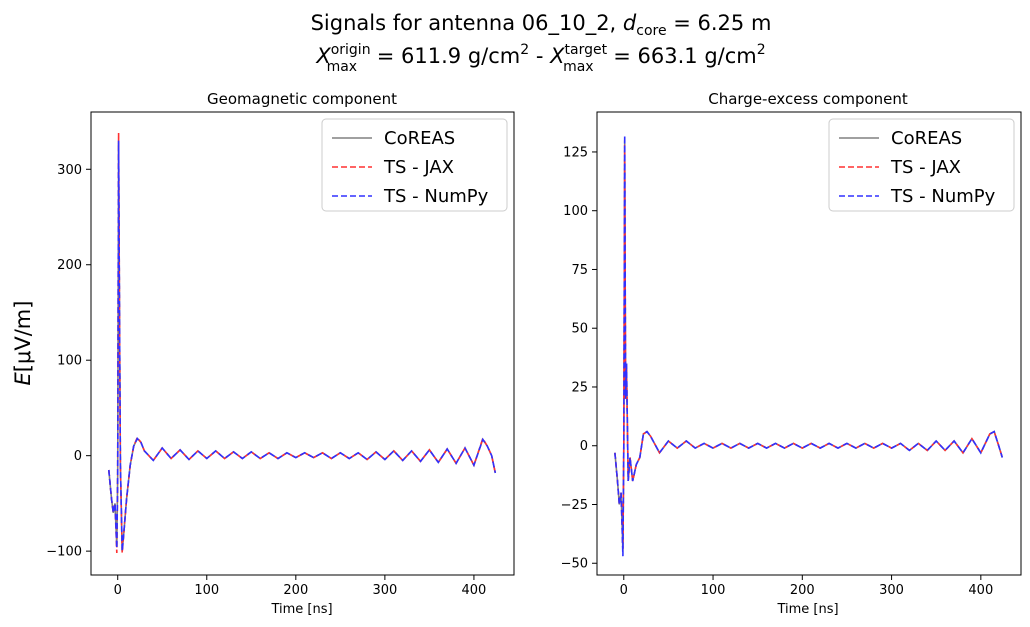  I want to click on xmax-origin-value: = 611.9 g/cm, so click(445, 56).